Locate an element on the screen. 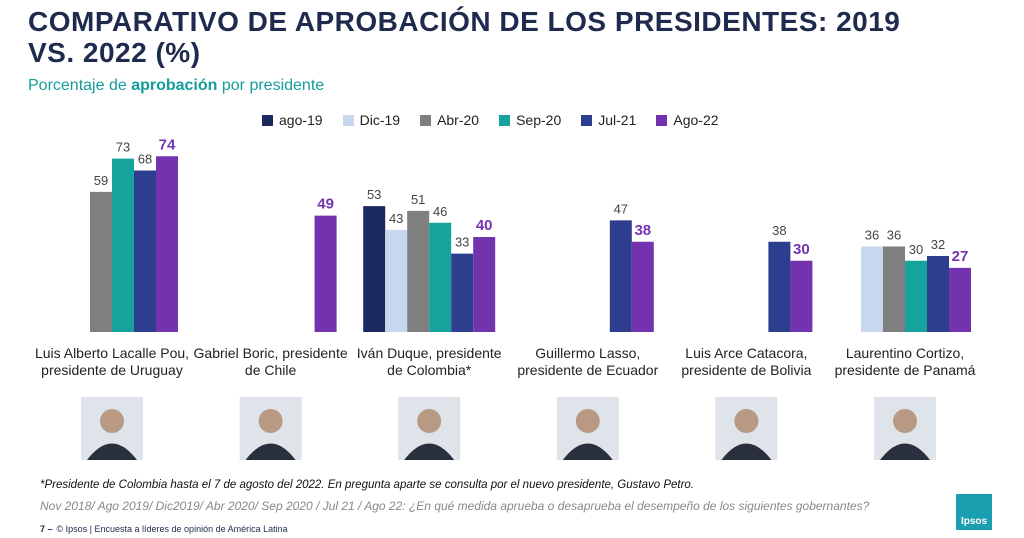  data-label: 59 is located at coordinates (101, 180).